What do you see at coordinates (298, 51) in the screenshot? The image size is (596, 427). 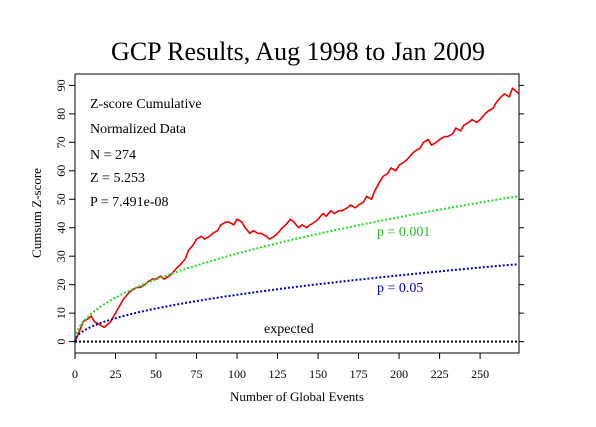 I see `chart-title: GCP Results, Aug 1998 to Jan 2009` at bounding box center [298, 51].